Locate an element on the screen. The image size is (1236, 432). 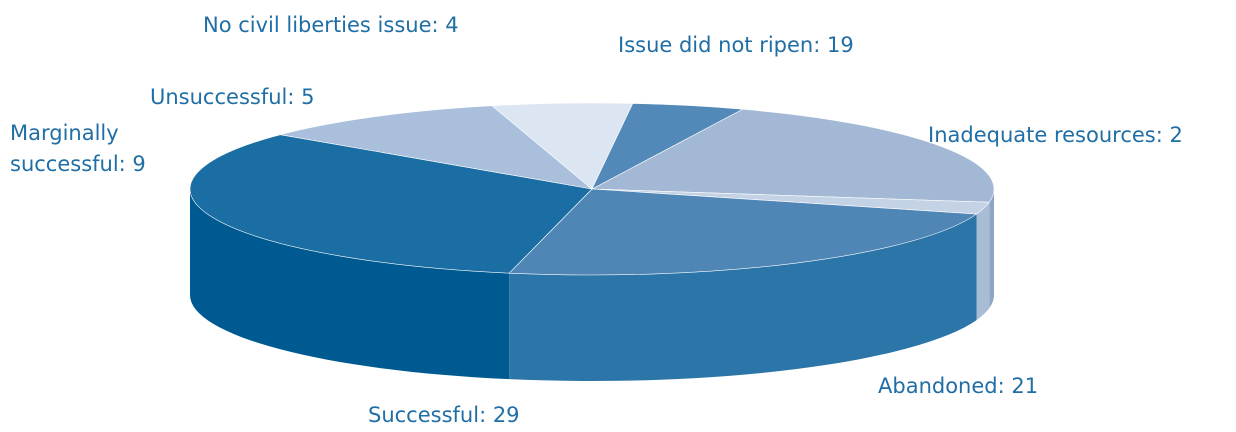
pie-slice-unsuccessful is located at coordinates (562, 146).